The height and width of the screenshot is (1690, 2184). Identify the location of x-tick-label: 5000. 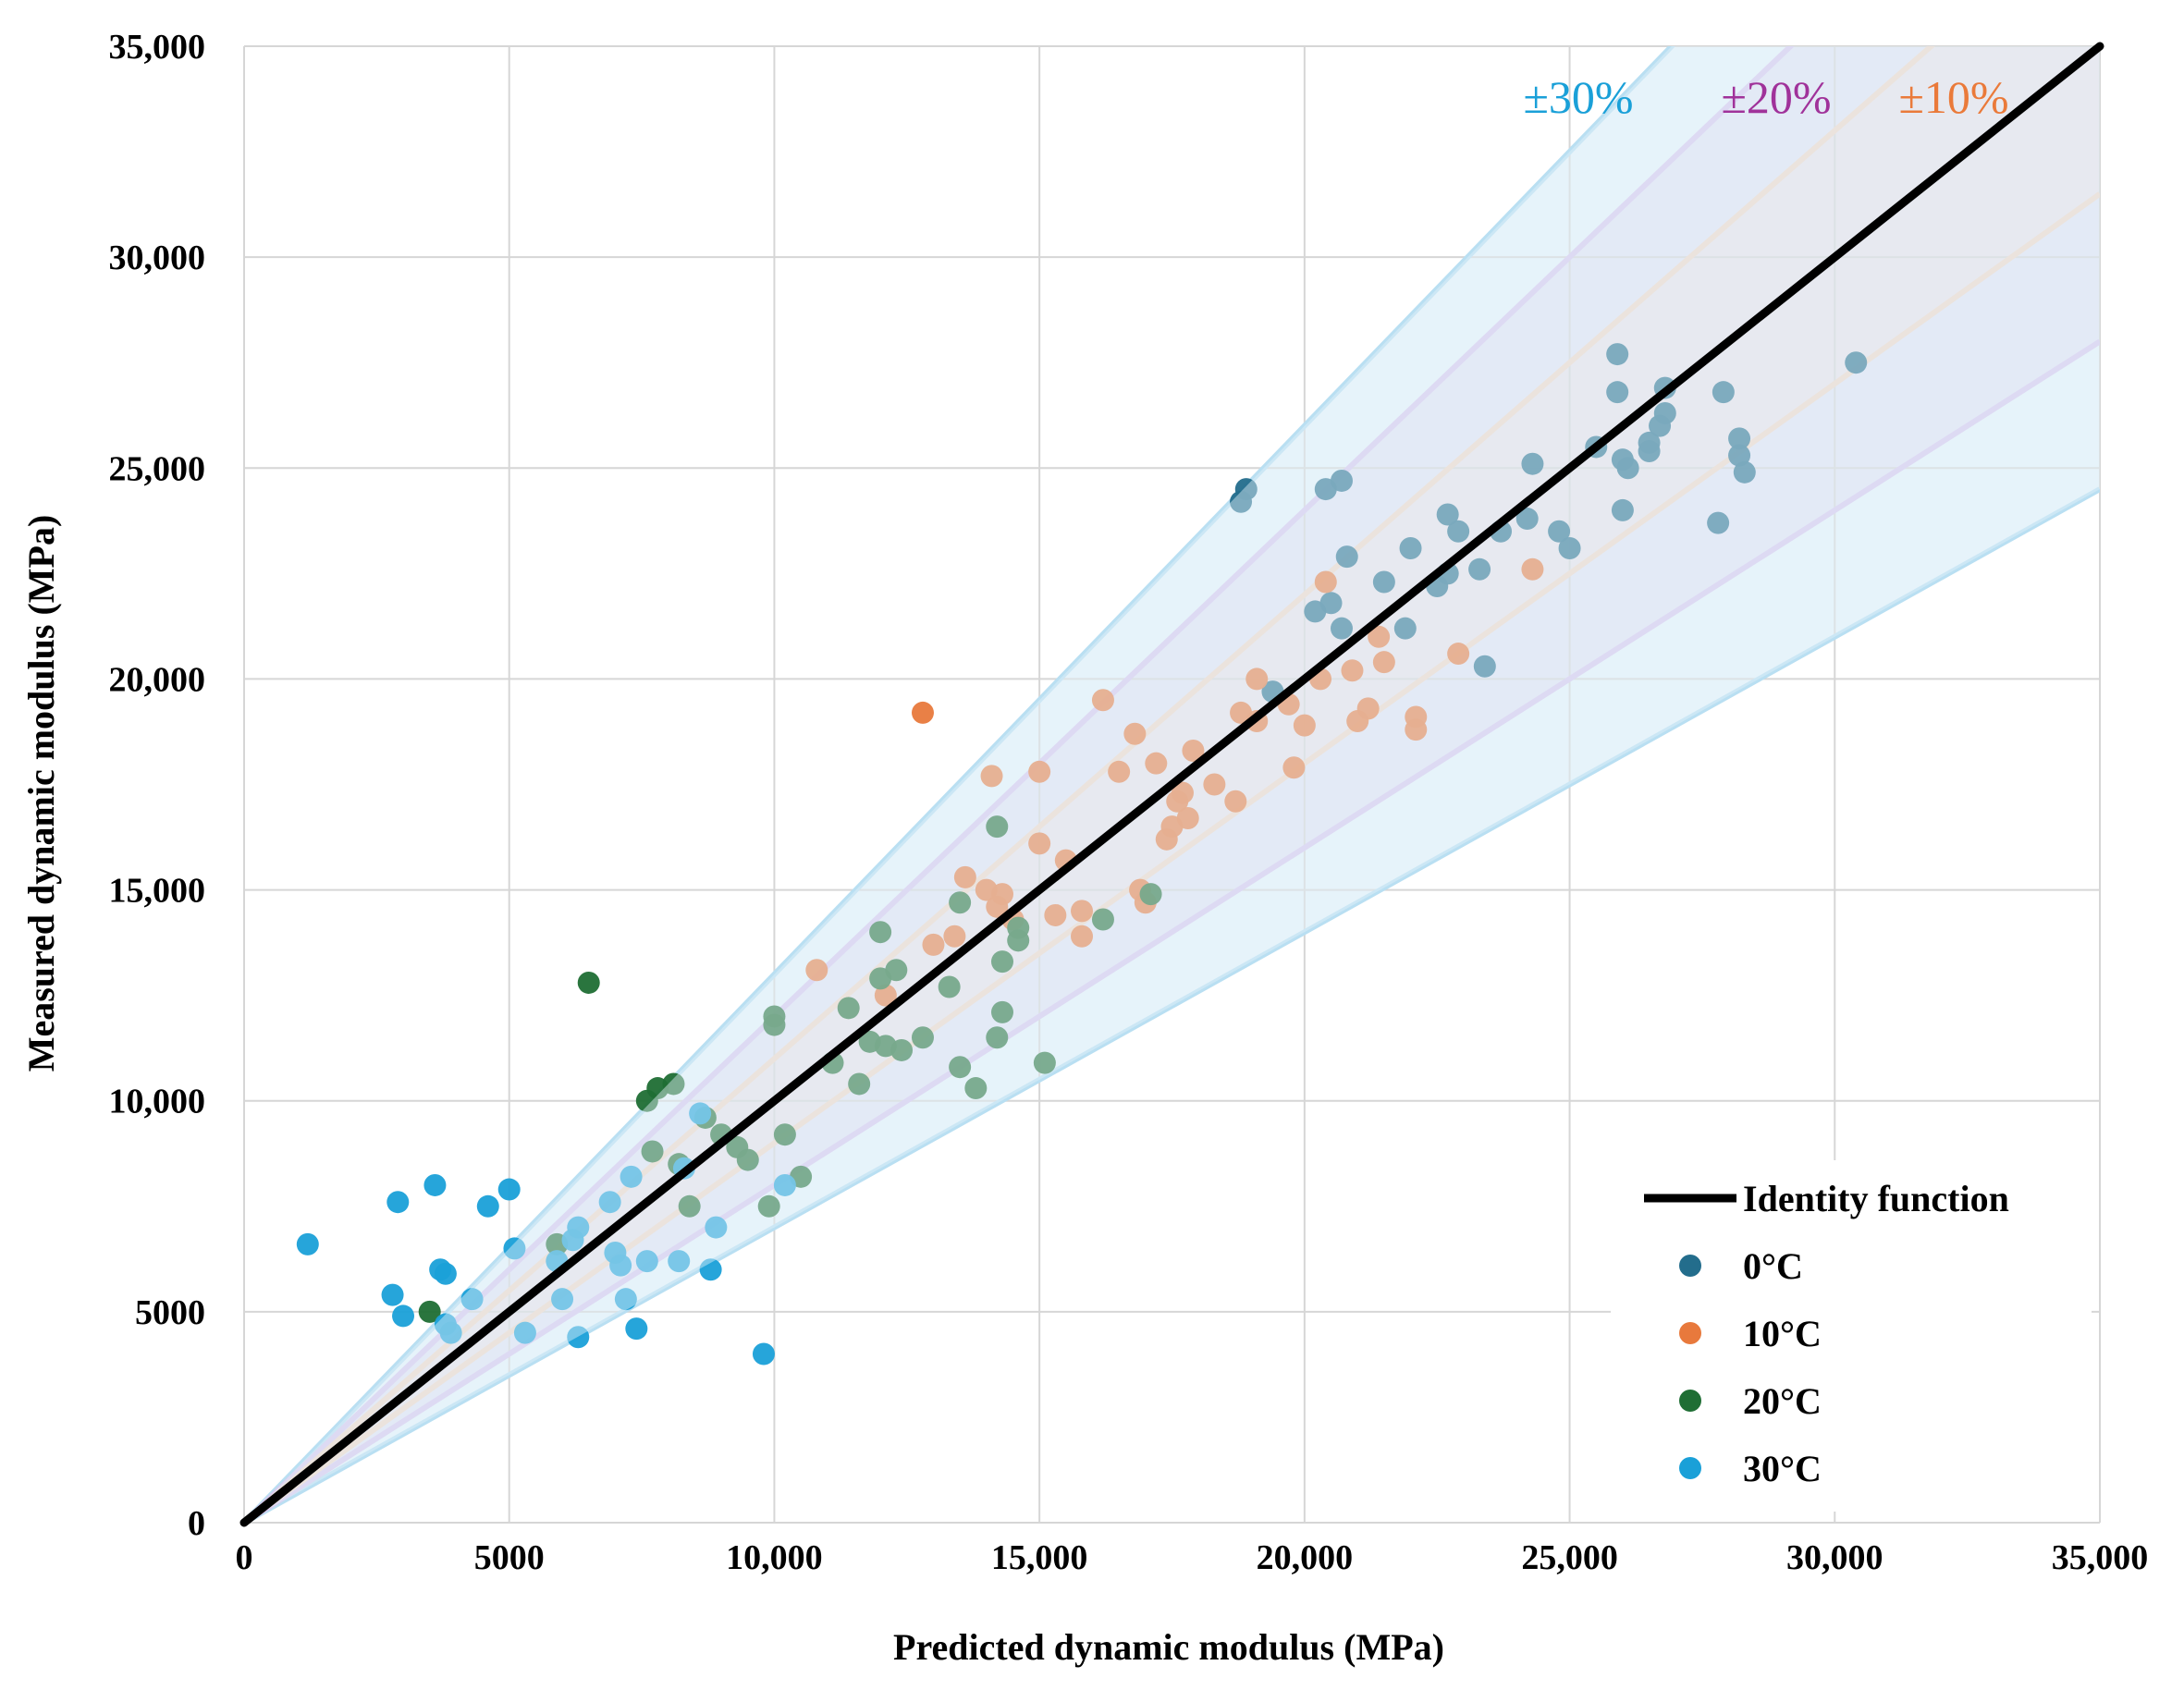
(509, 1557).